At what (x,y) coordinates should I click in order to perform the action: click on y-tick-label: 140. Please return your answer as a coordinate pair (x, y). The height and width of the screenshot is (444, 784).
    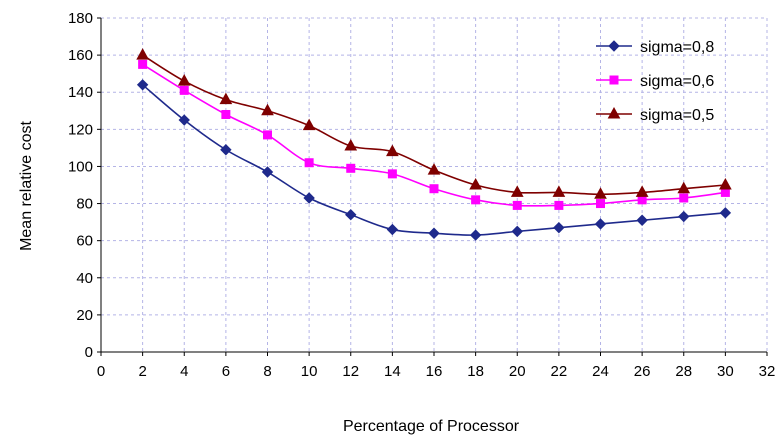
    Looking at the image, I should click on (80, 92).